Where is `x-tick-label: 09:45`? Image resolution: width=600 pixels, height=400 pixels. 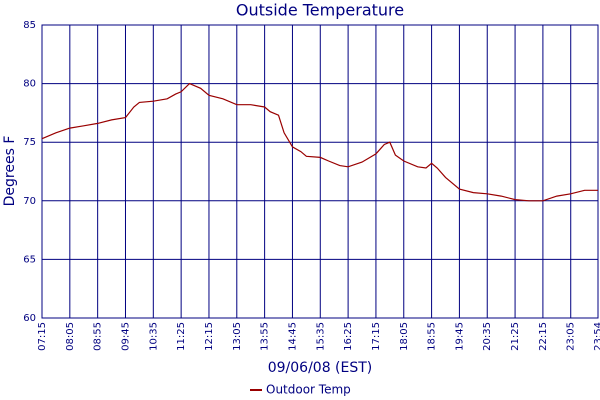 x-tick-label: 09:45 is located at coordinates (125, 336).